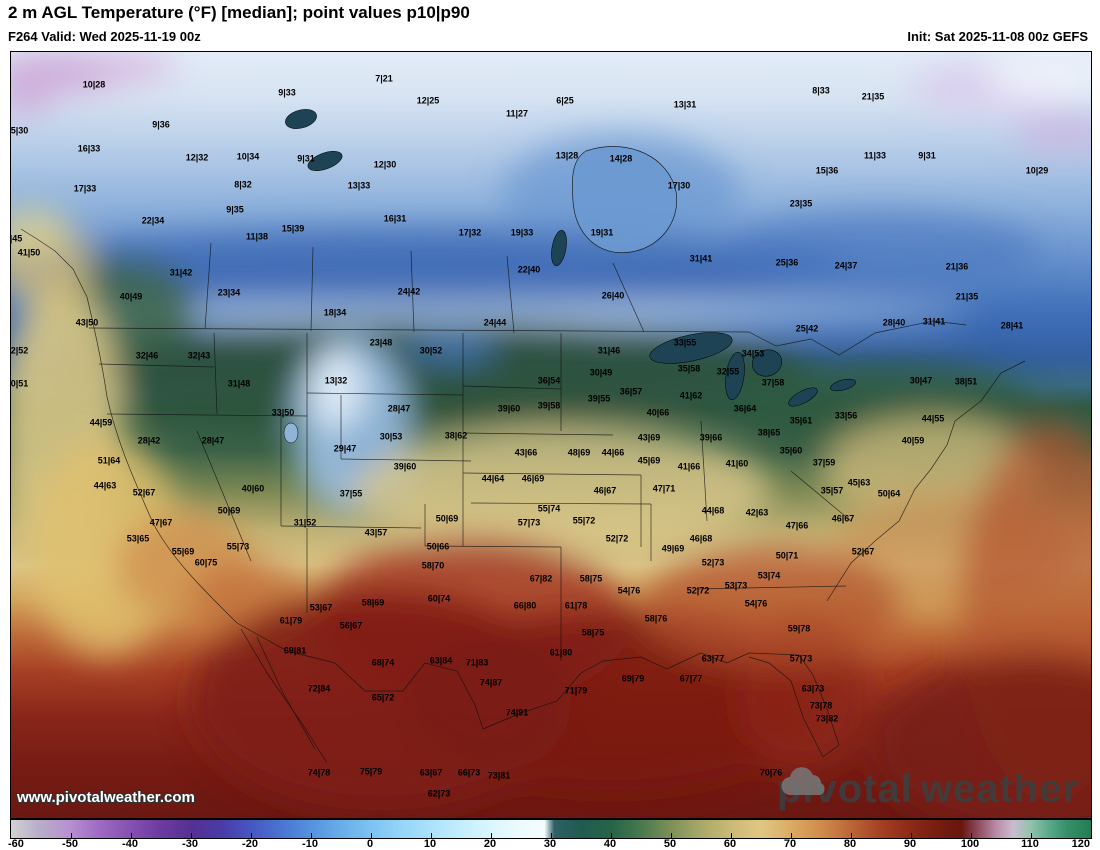 This screenshot has width=1100, height=850. Describe the element at coordinates (656, 618) in the screenshot. I see `point-value: 58|76` at that location.